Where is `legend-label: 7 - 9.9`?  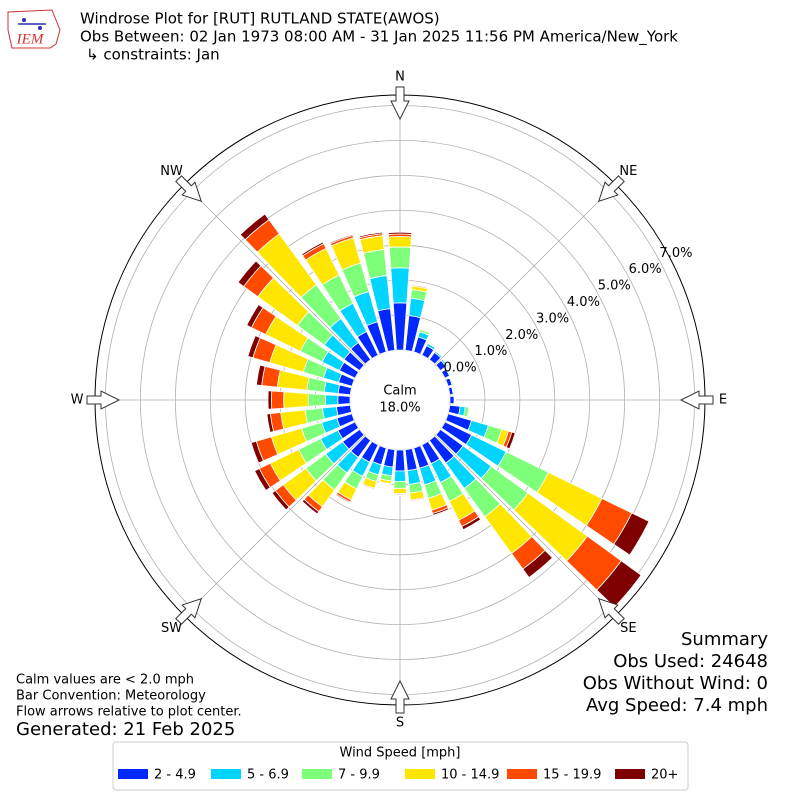
legend-label: 7 - 9.9 is located at coordinates (359, 775).